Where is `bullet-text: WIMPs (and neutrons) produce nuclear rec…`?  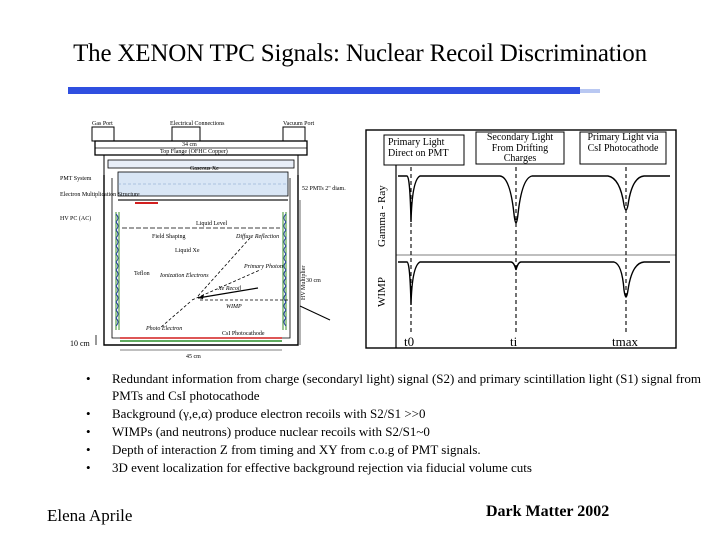
bullet-text: WIMPs (and neutrons) produce nuclear rec… is located at coordinates (271, 431).